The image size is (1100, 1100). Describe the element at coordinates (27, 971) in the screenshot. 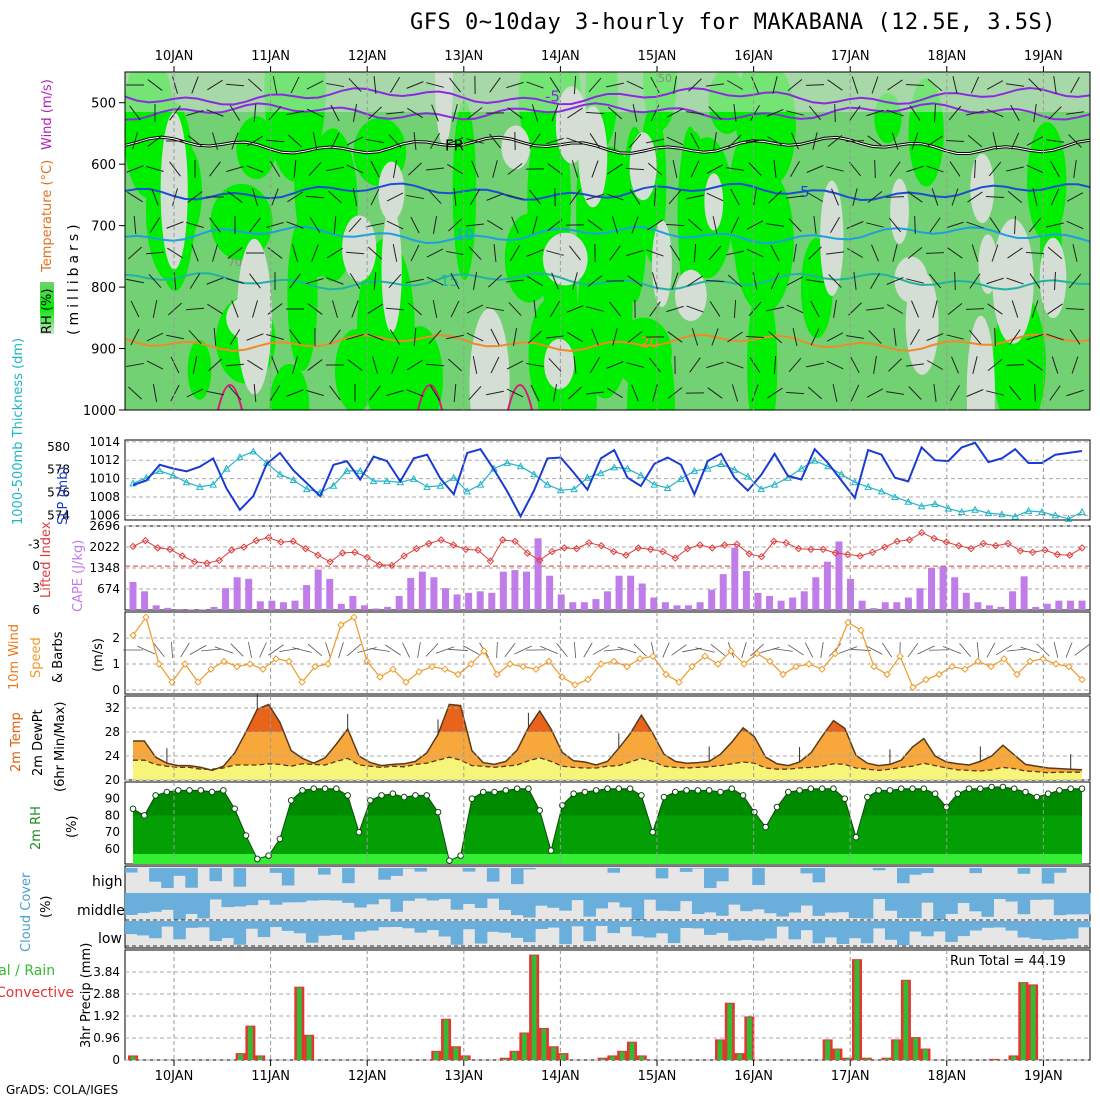

I see `precip-label-a: Total / Rain` at that location.